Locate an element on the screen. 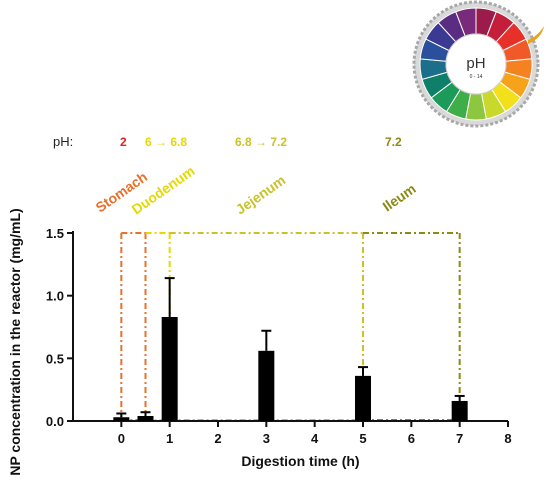 The width and height of the screenshot is (550, 481). x-tick-label: 1 is located at coordinates (169, 438).